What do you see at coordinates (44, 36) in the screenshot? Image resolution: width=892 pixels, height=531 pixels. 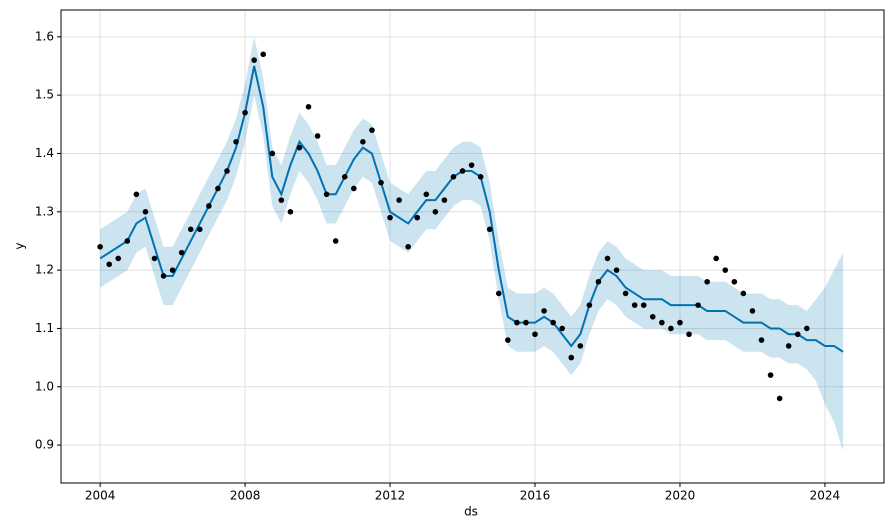 I see `y-tick-label: 1.6` at bounding box center [44, 36].